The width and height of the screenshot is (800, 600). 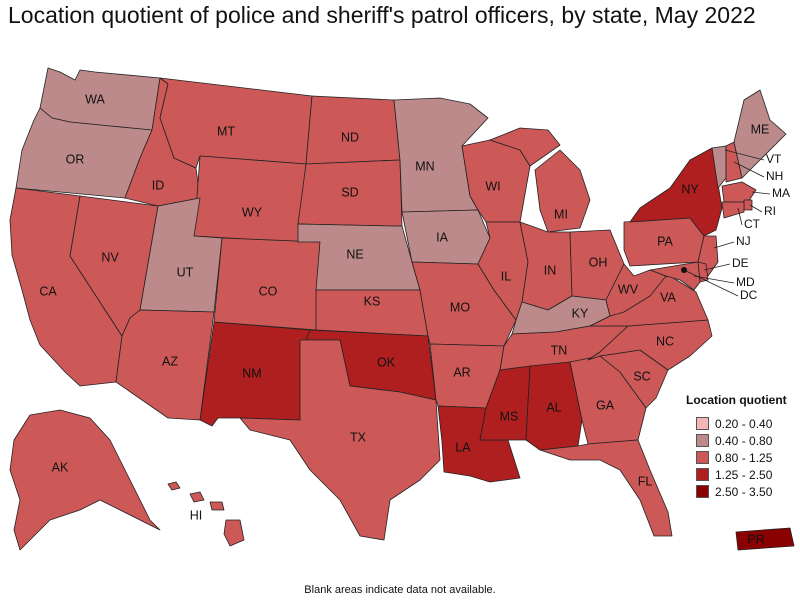 What do you see at coordinates (561, 214) in the screenshot?
I see `state-label-mi: MI` at bounding box center [561, 214].